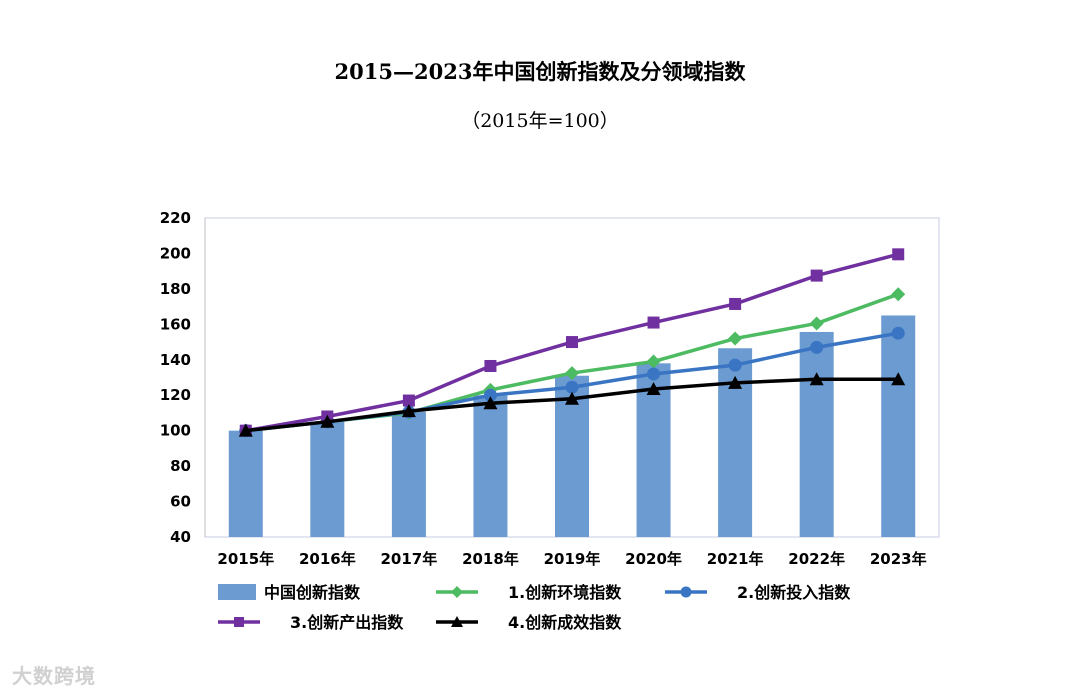 The height and width of the screenshot is (696, 1080). I want to click on y-tick-label: 40, so click(180, 537).